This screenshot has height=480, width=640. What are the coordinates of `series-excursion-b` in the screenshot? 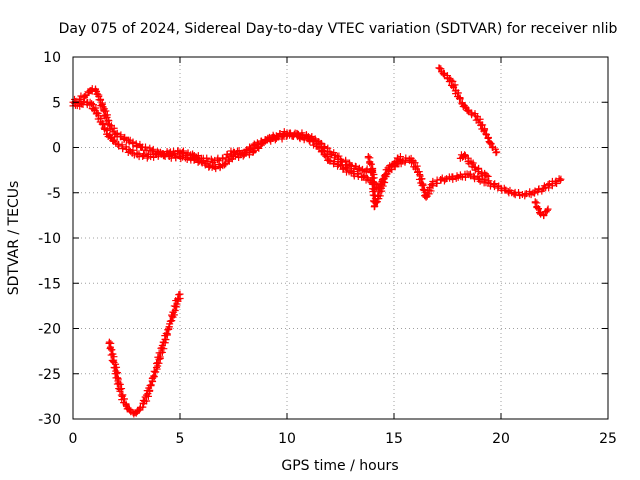 It's located at (474, 165).